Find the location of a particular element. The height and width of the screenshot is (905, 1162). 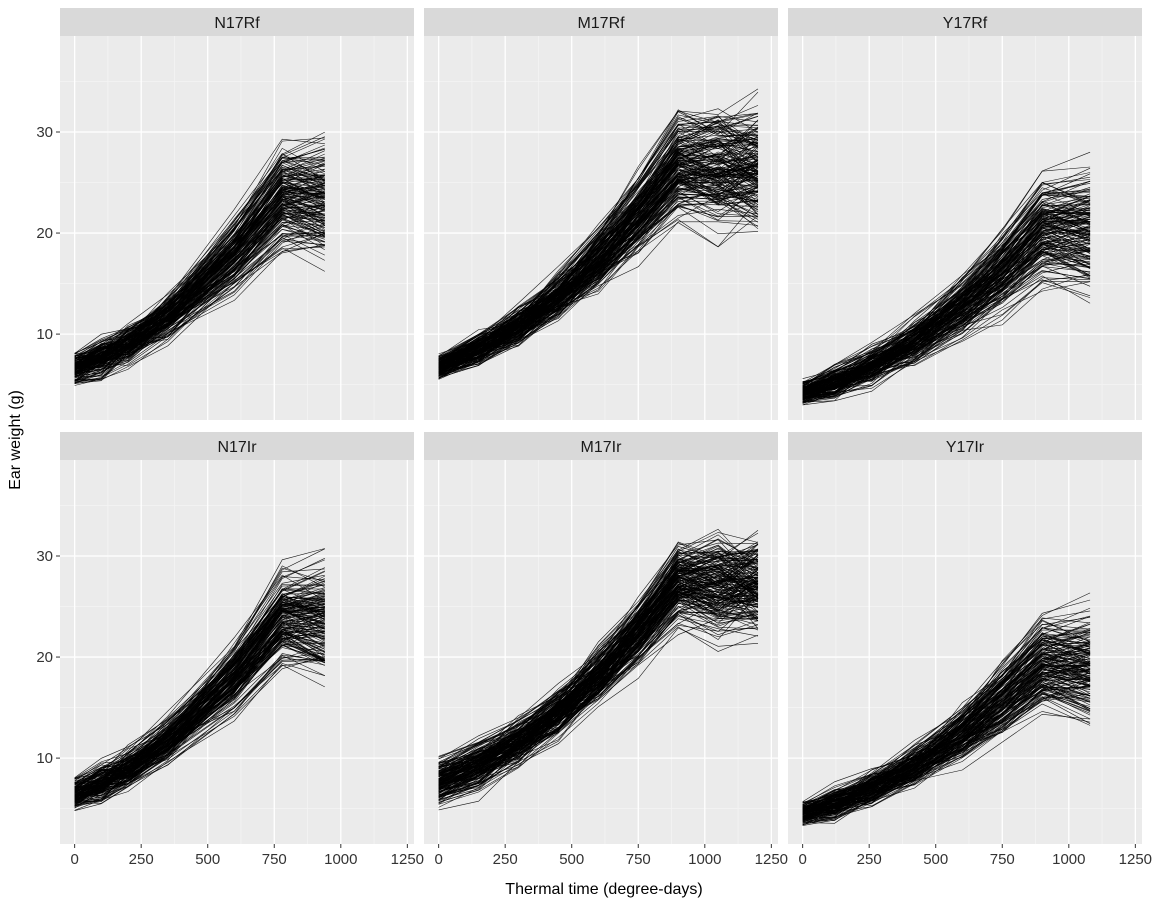

facet-strip-label: Y17Ir is located at coordinates (965, 447).